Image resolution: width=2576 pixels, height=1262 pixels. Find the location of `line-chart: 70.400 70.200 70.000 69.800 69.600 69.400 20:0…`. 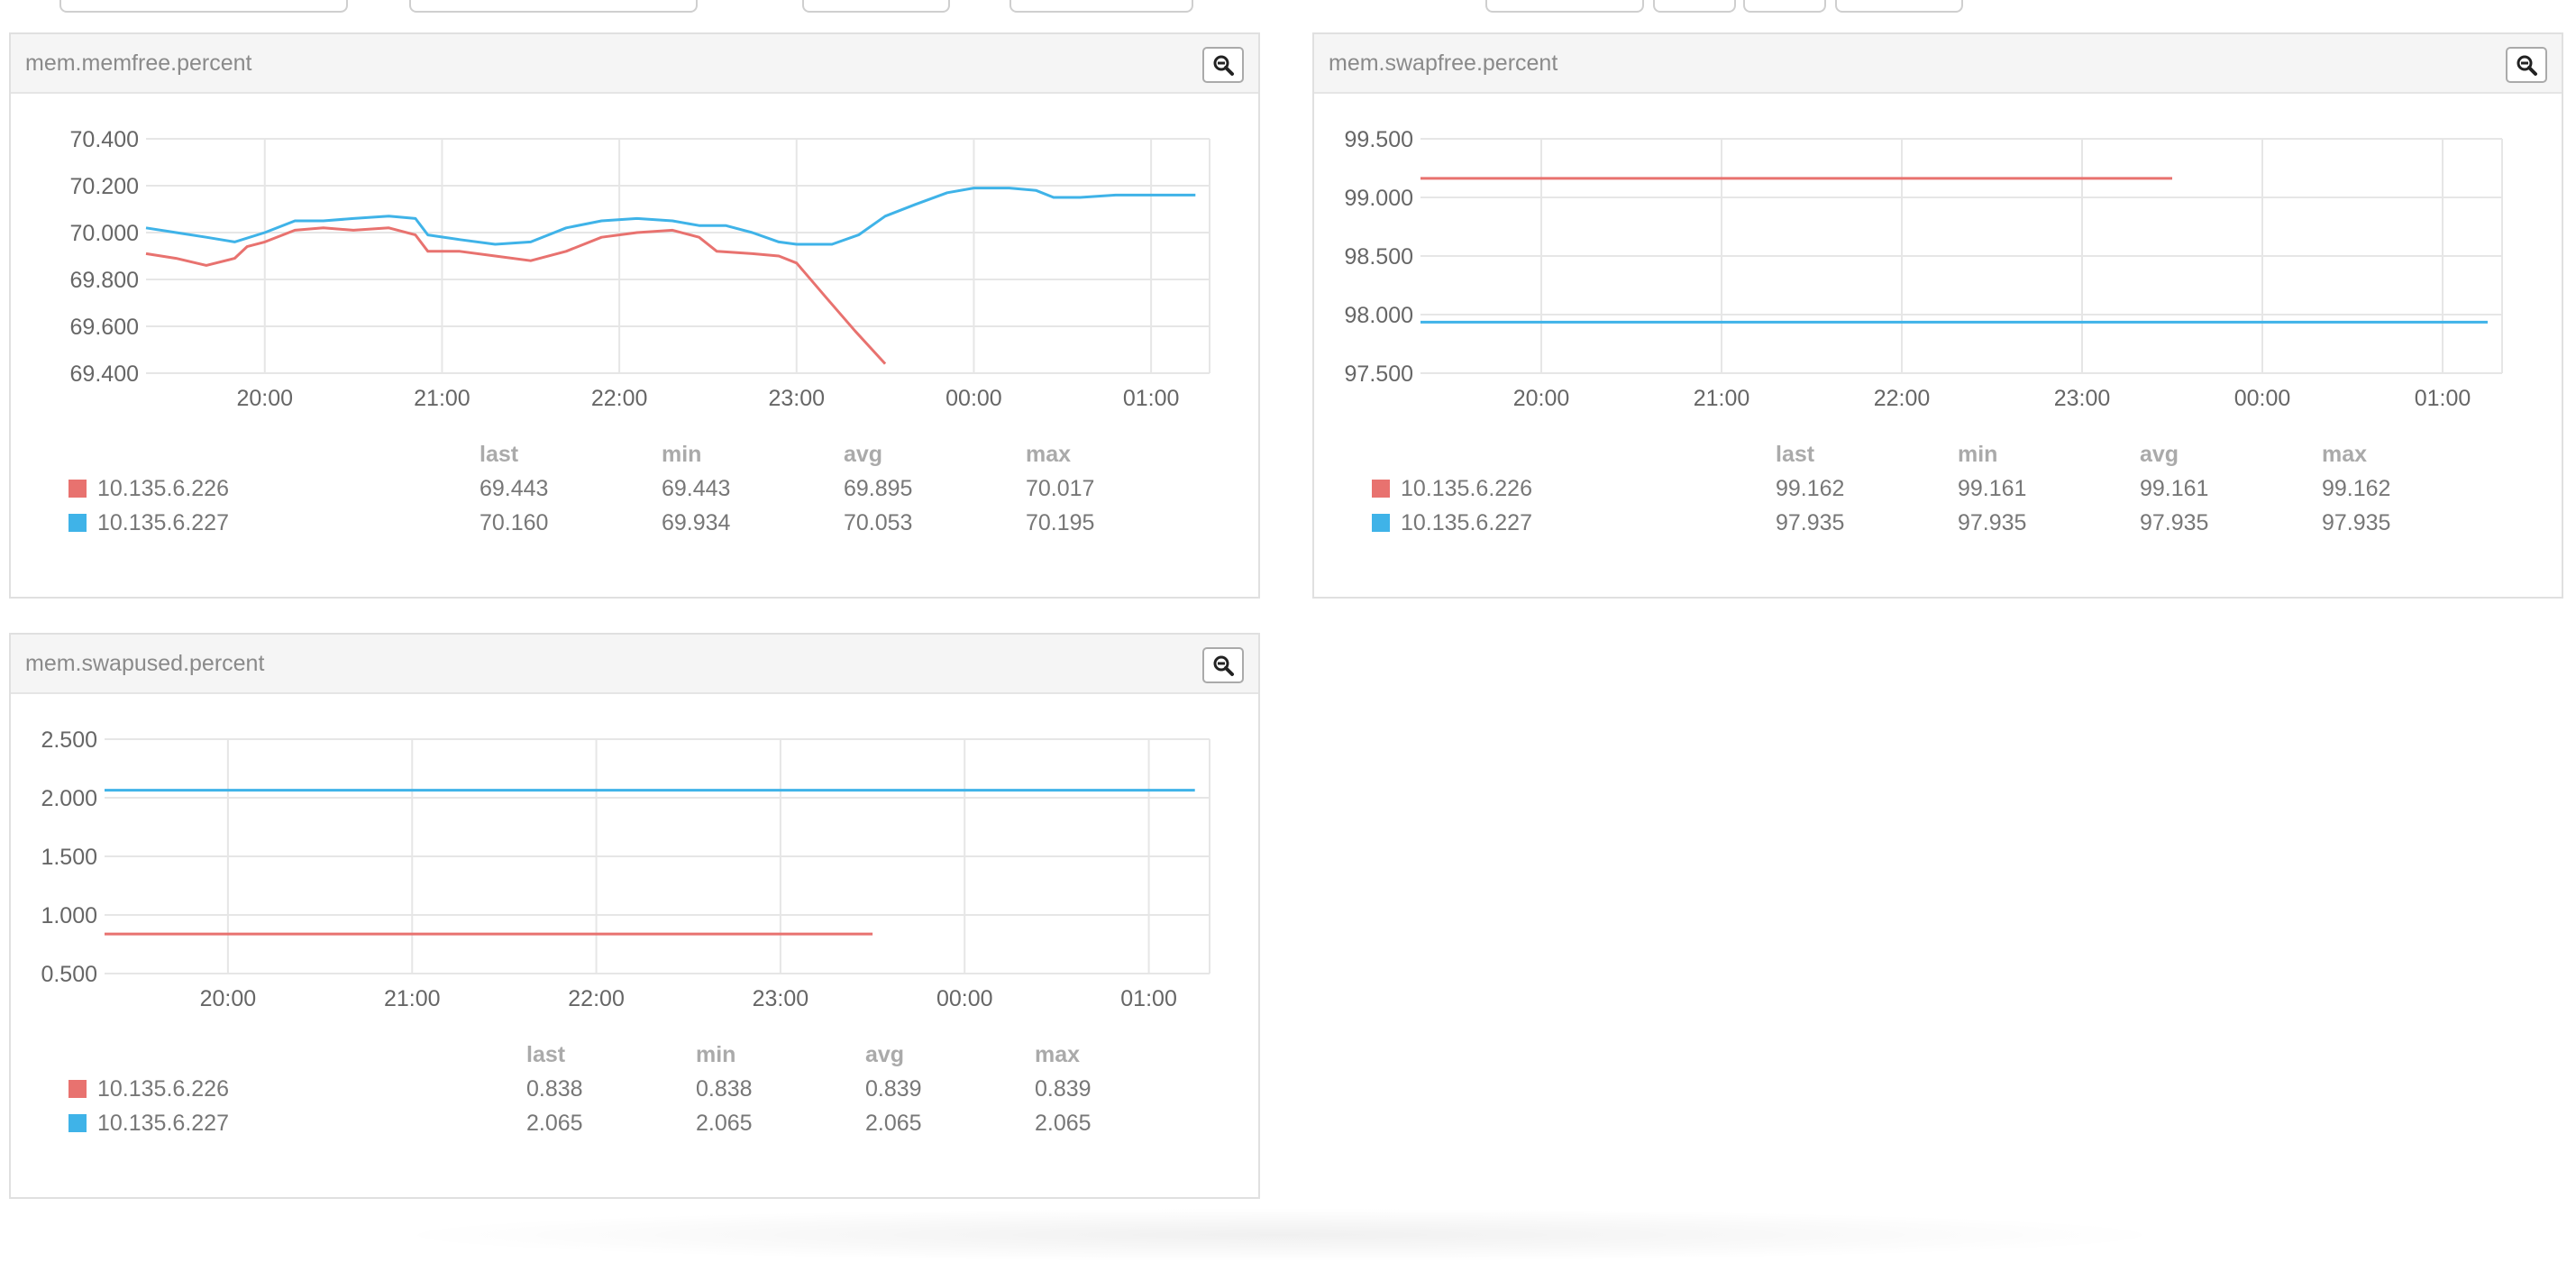

line-chart: 70.400 70.200 70.000 69.800 69.600 69.400 20:0… is located at coordinates (640, 269).